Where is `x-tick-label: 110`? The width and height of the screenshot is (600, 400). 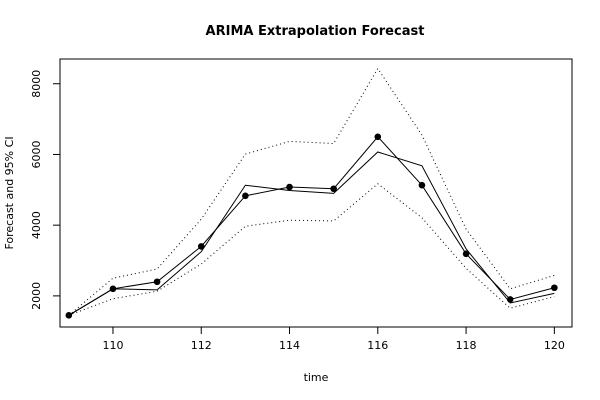
x-tick-label: 110 is located at coordinates (112, 345).